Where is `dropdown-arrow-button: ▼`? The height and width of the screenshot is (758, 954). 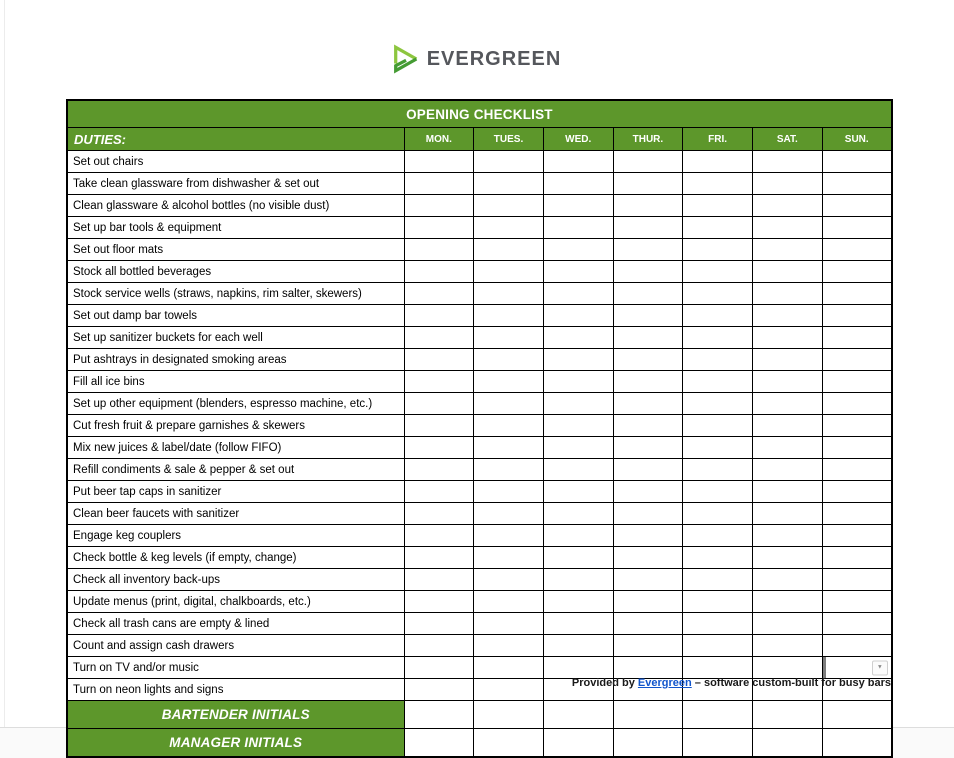
dropdown-arrow-button: ▼ is located at coordinates (879, 667).